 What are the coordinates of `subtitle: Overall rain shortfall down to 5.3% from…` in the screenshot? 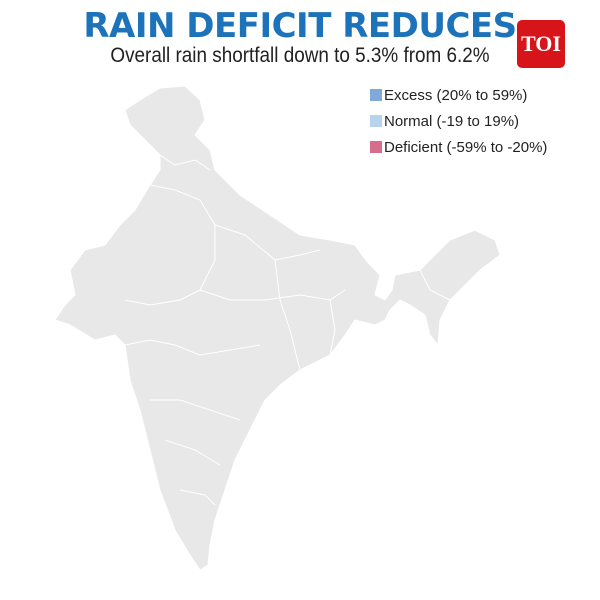 It's located at (300, 55).